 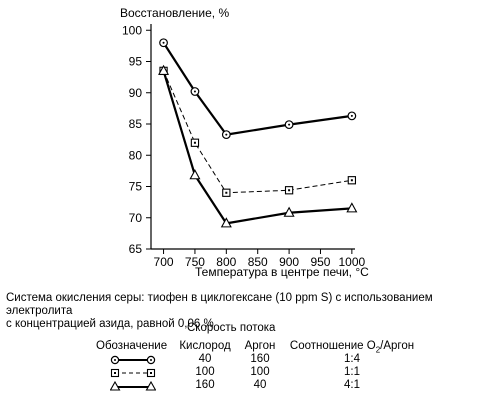 I want to click on row1-oxygen: 40, so click(x=205, y=359).